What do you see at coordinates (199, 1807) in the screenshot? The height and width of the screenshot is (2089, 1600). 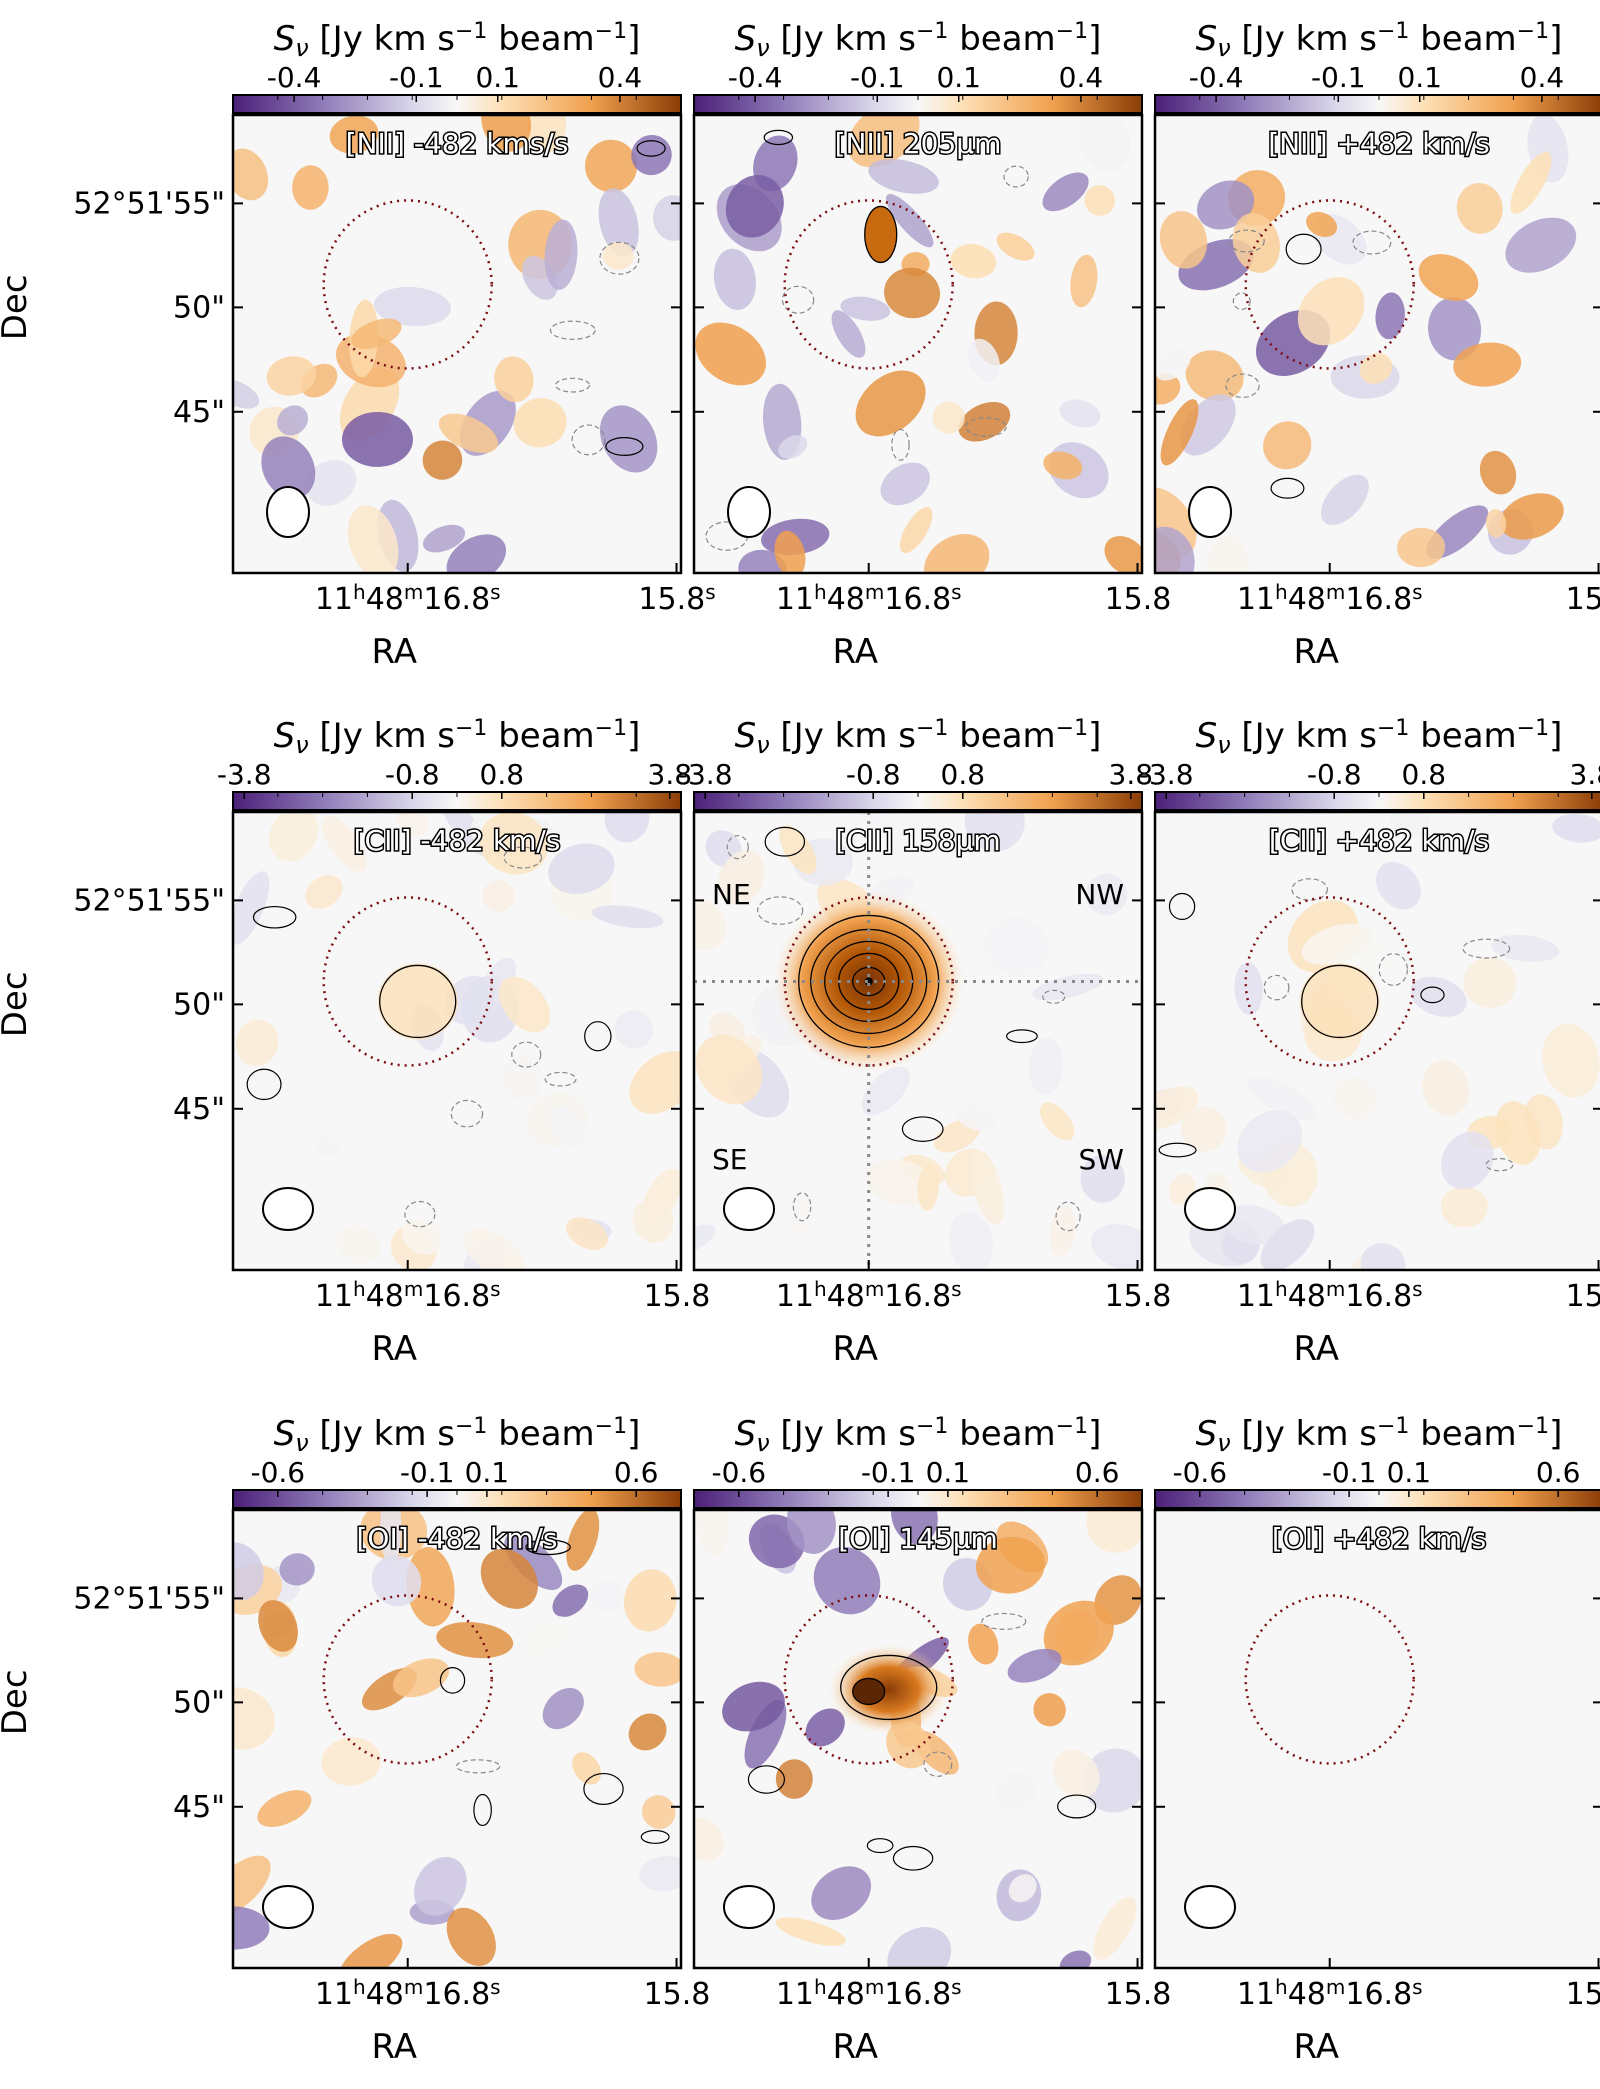 I see `y-tick-label: 45"` at bounding box center [199, 1807].